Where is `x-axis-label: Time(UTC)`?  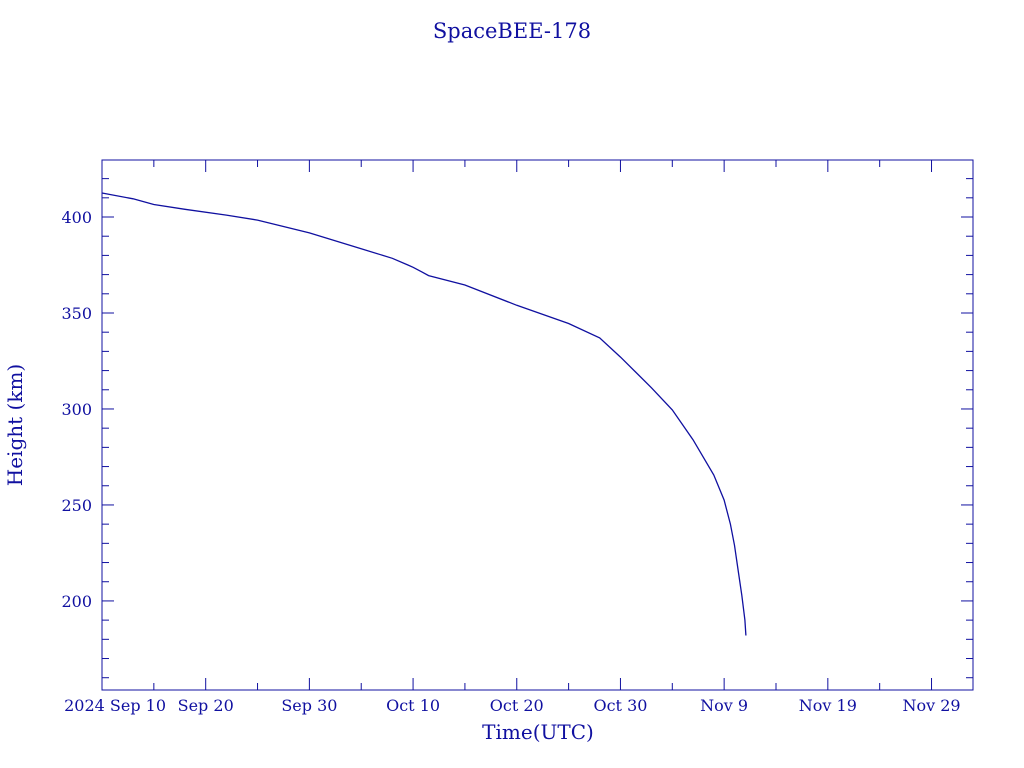 x-axis-label: Time(UTC) is located at coordinates (538, 732).